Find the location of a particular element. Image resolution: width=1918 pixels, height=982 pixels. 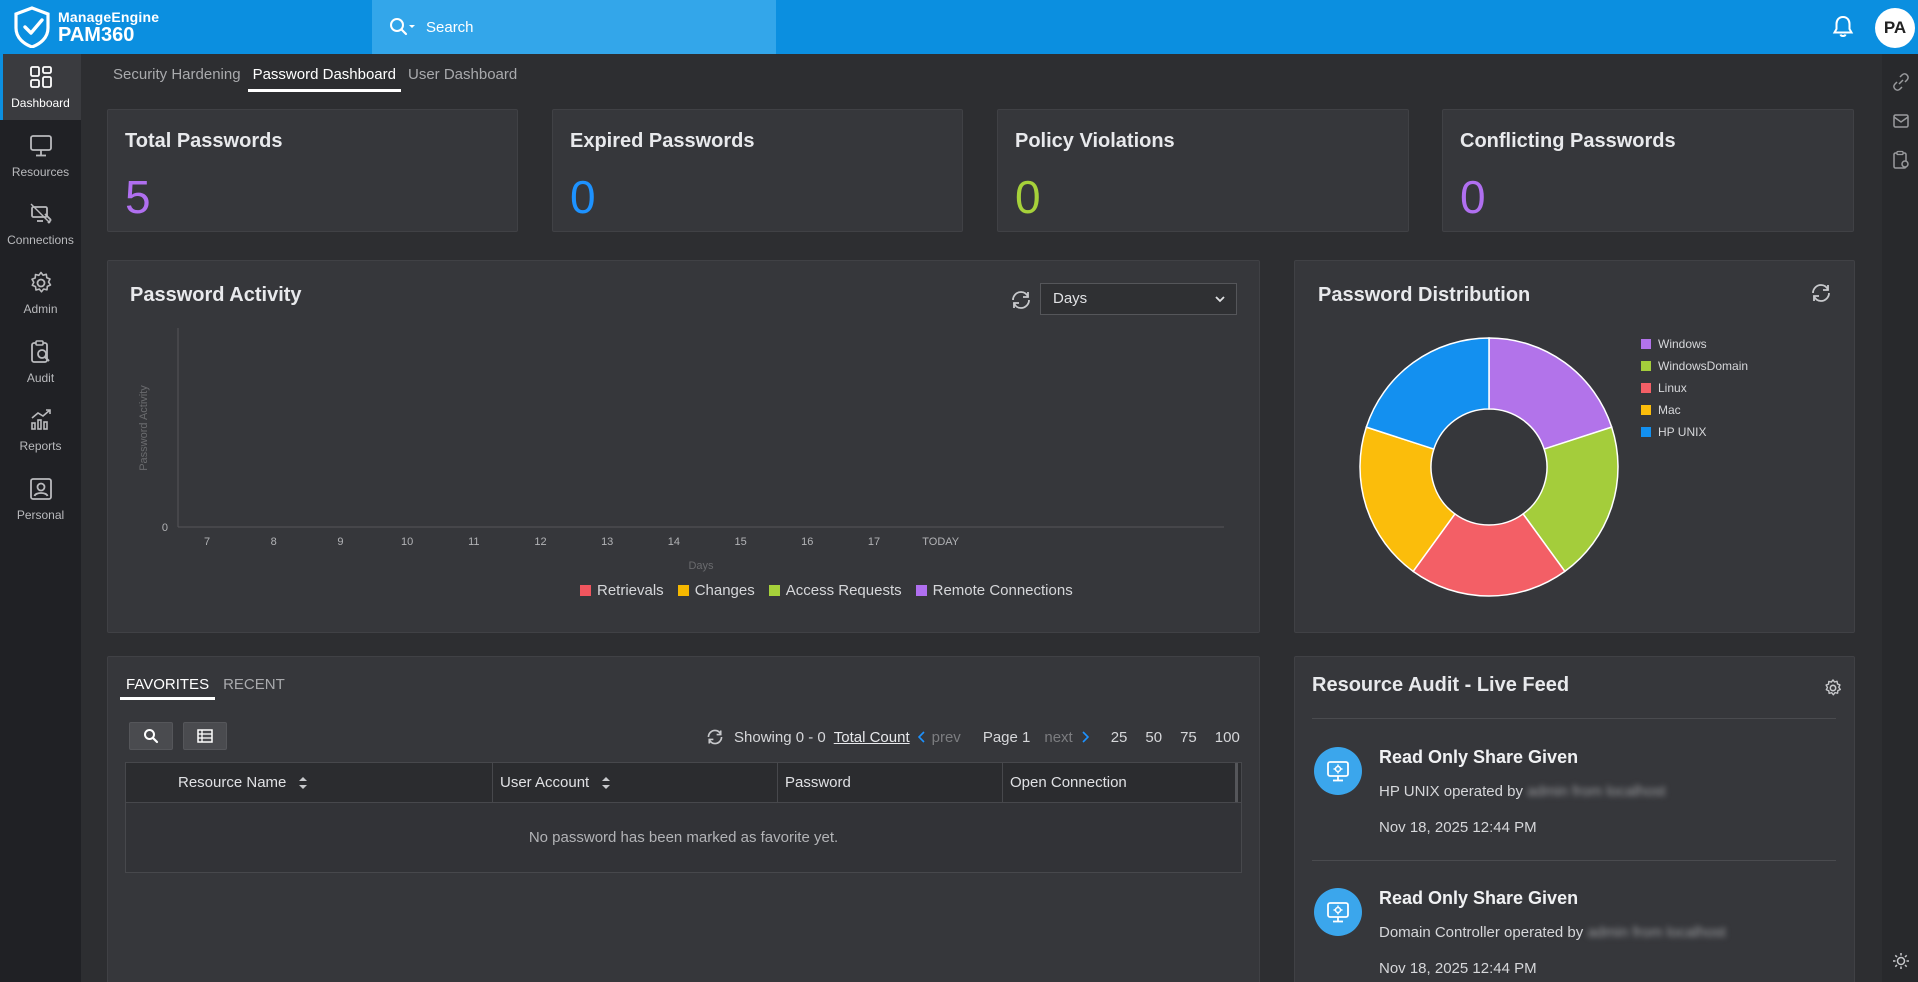

stat-card-conflicting-passwords: Conflicting Passwords 0 is located at coordinates (1648, 170).